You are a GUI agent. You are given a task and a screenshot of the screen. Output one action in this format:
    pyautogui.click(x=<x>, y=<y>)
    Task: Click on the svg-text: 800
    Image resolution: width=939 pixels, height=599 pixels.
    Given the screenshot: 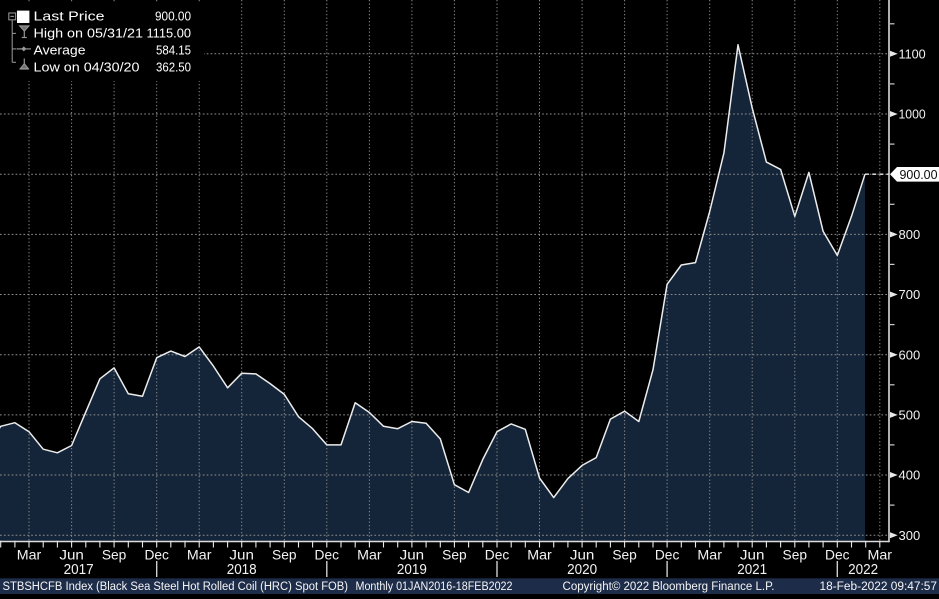 What is the action you would take?
    pyautogui.click(x=910, y=234)
    